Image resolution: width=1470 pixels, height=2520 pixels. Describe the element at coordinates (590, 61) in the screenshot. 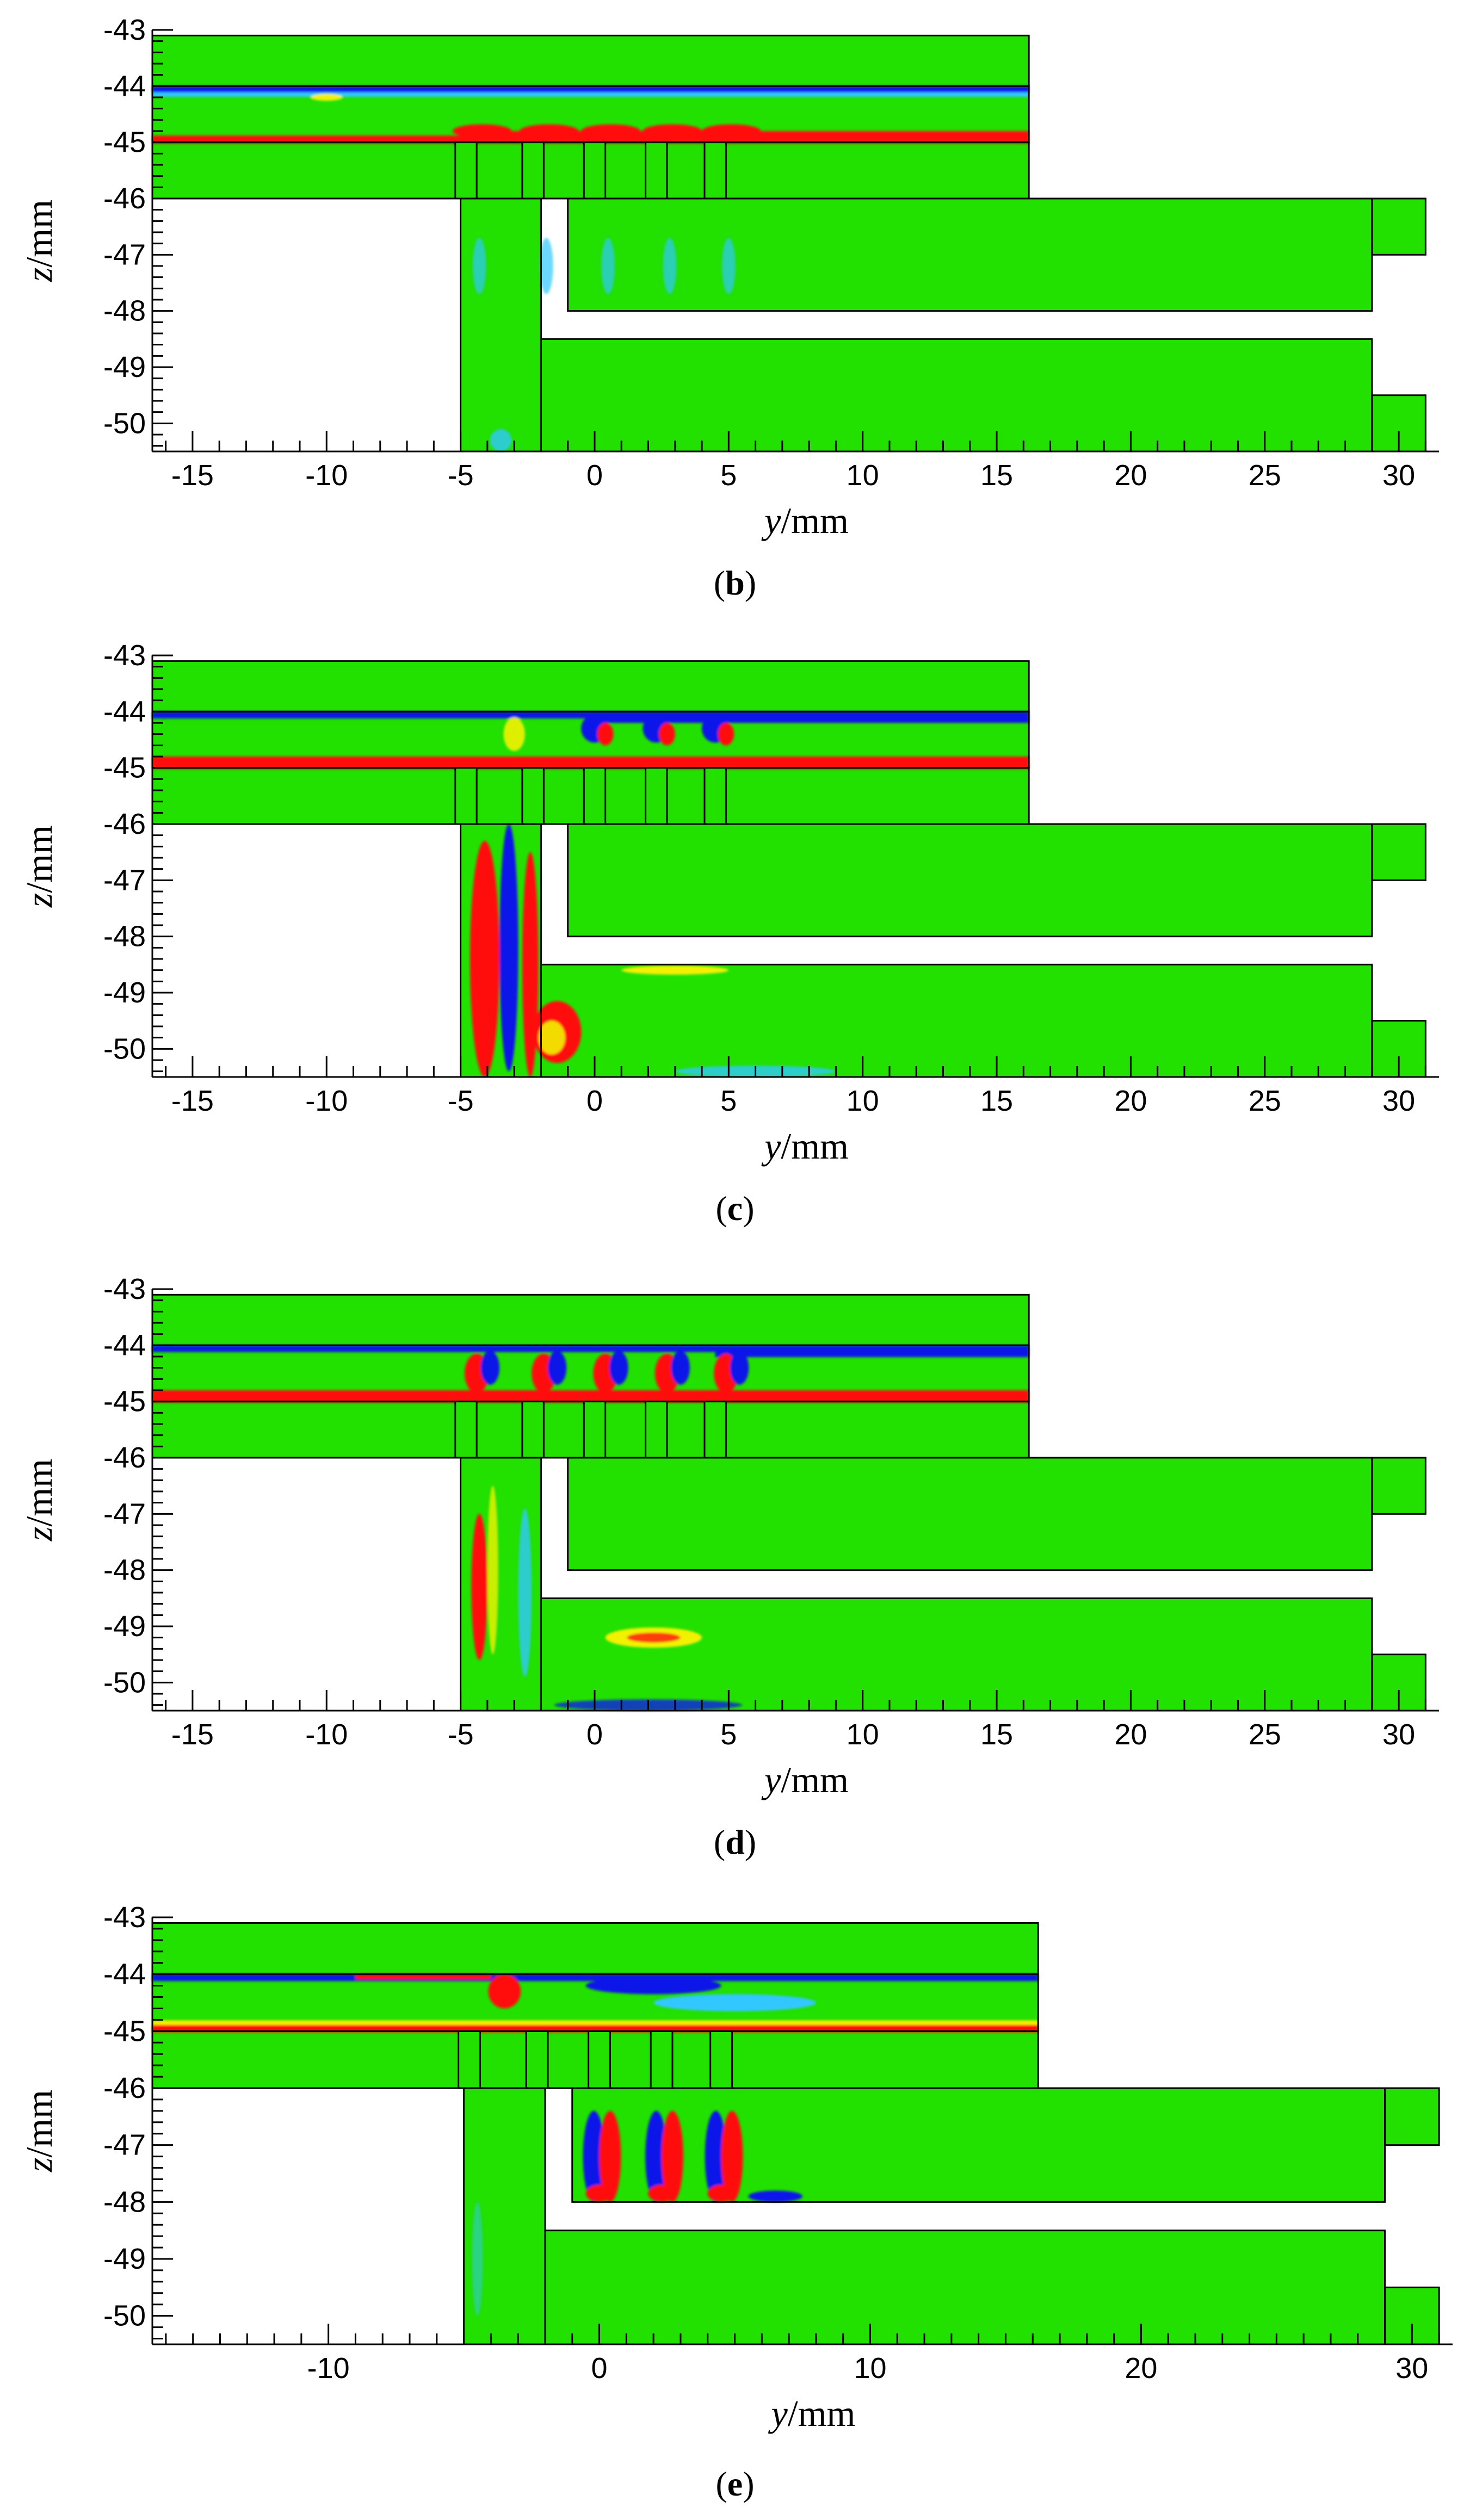

I see `upper-plate-region` at that location.